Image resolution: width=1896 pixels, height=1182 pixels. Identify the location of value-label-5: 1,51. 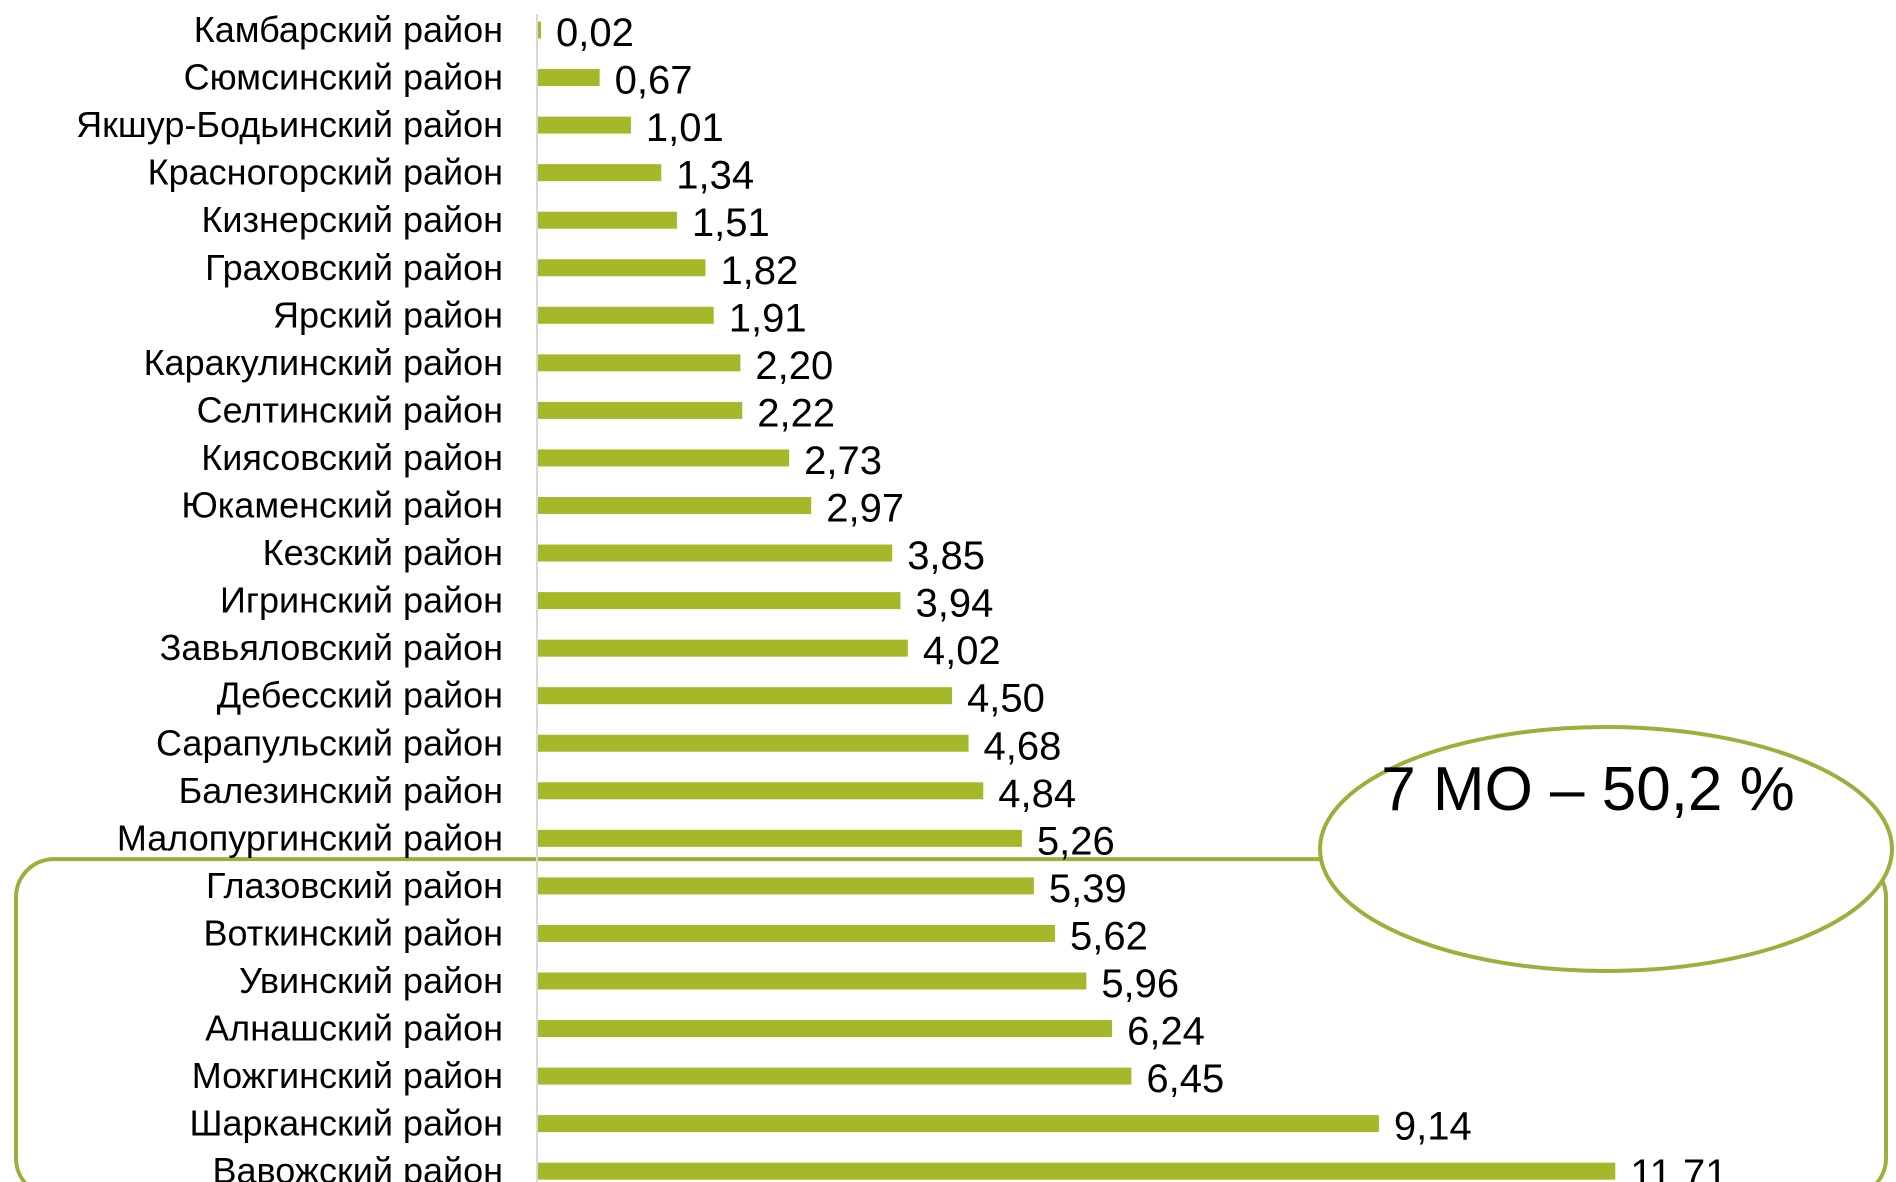
(731, 223).